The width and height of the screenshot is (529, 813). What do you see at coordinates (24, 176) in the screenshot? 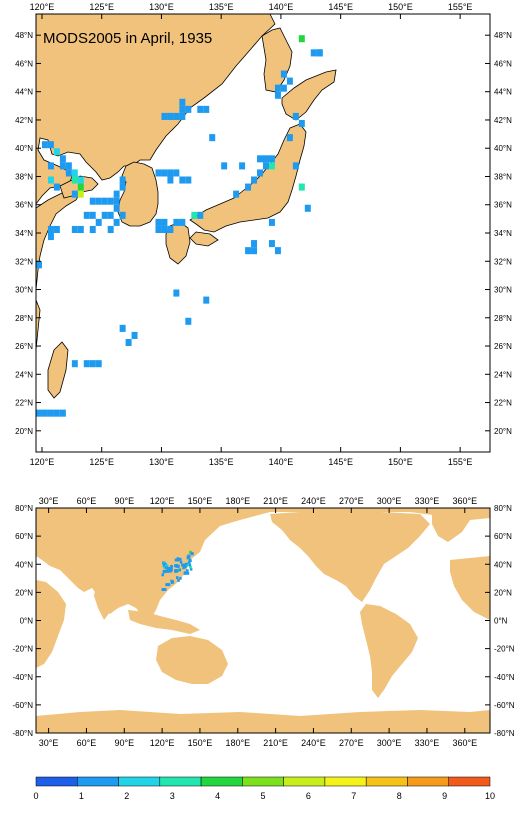
I see `regional-lat-label-left: 38°N` at bounding box center [24, 176].